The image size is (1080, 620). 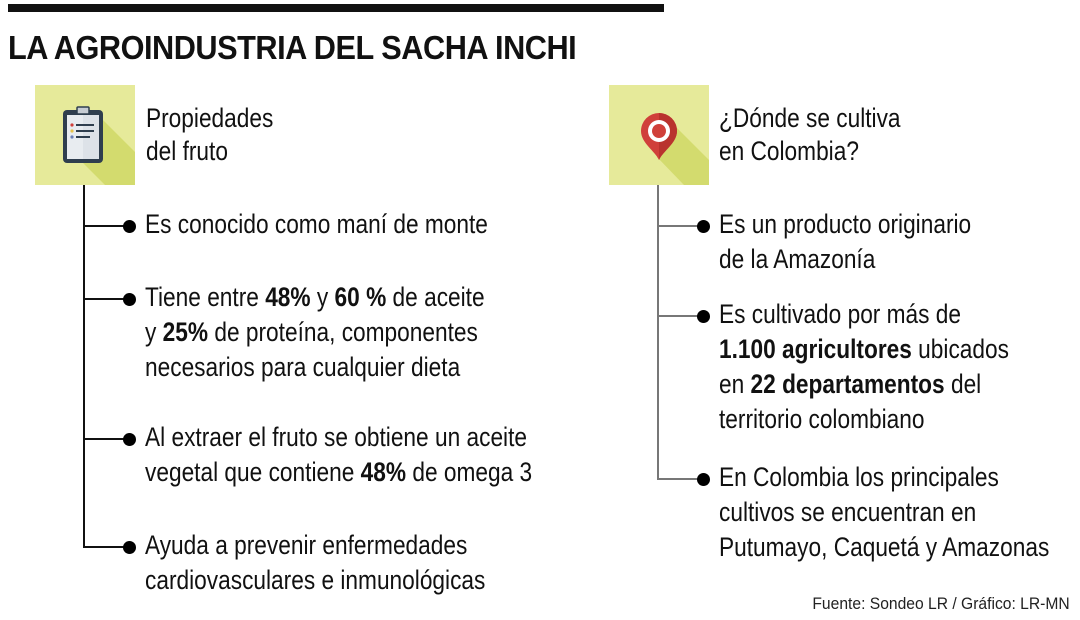 I want to click on left-section-title: Propiedades del fruto, so click(x=209, y=135).